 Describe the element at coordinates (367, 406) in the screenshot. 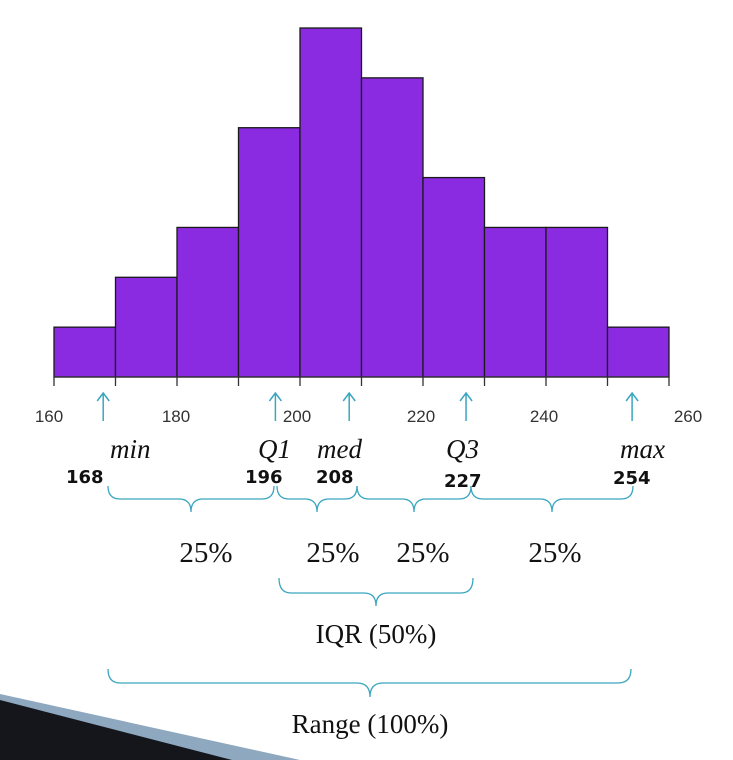

I see `stat-arrows` at that location.